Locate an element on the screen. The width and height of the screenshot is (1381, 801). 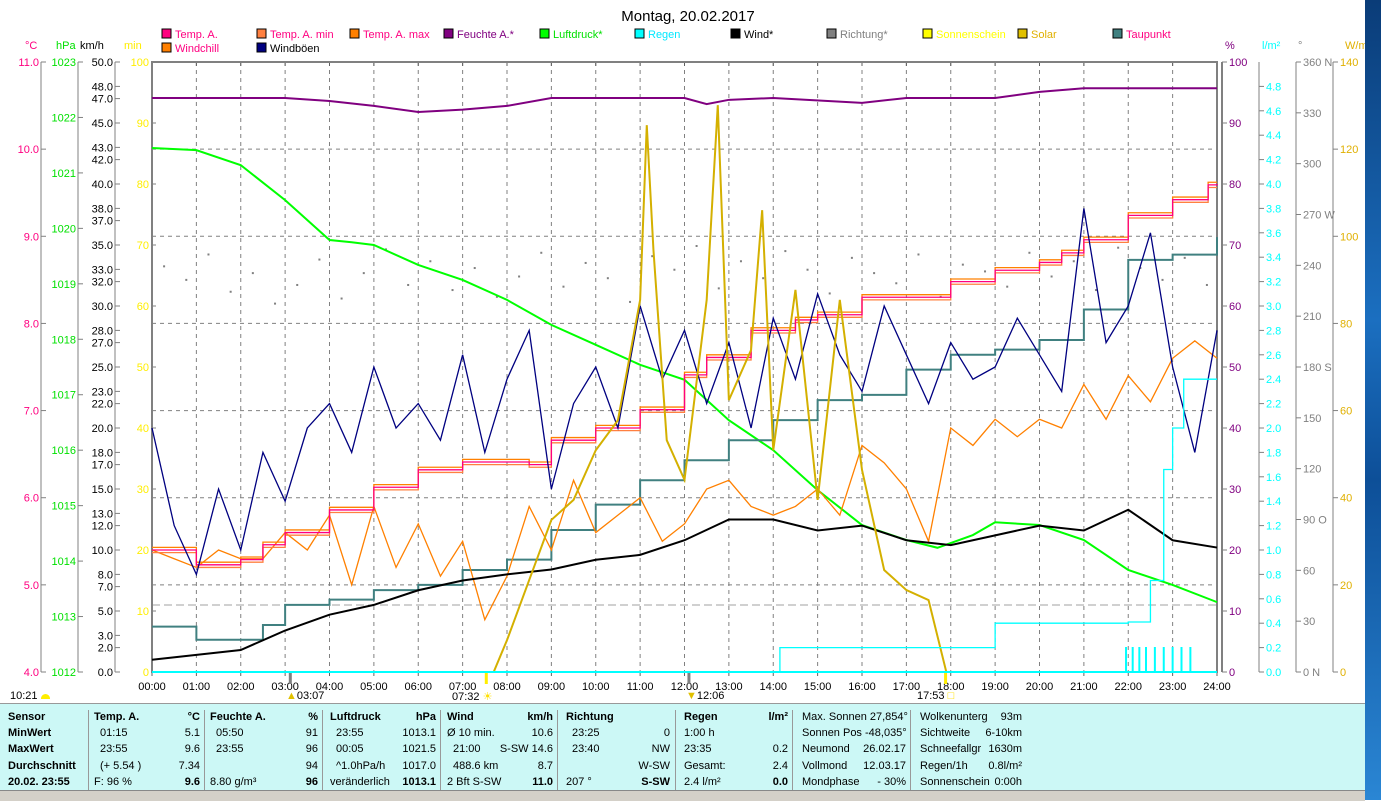
axis-tick-label-rain: 3.2 is located at coordinates (1273, 283).